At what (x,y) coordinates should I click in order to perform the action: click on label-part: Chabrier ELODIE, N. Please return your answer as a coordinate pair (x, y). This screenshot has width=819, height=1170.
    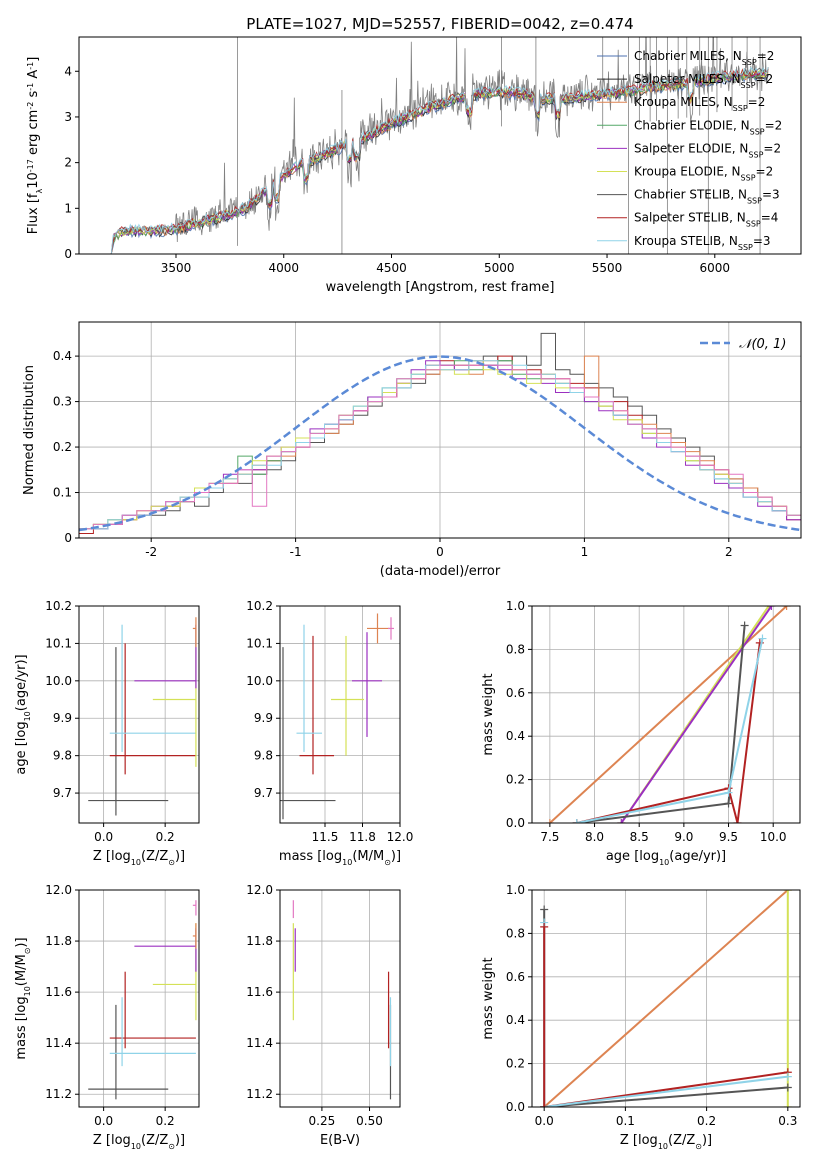
    Looking at the image, I should click on (692, 125).